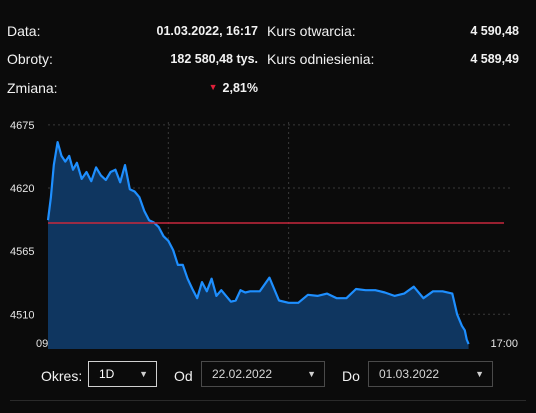 This screenshot has height=413, width=536. What do you see at coordinates (62, 376) in the screenshot?
I see `period-label: Okres:` at bounding box center [62, 376].